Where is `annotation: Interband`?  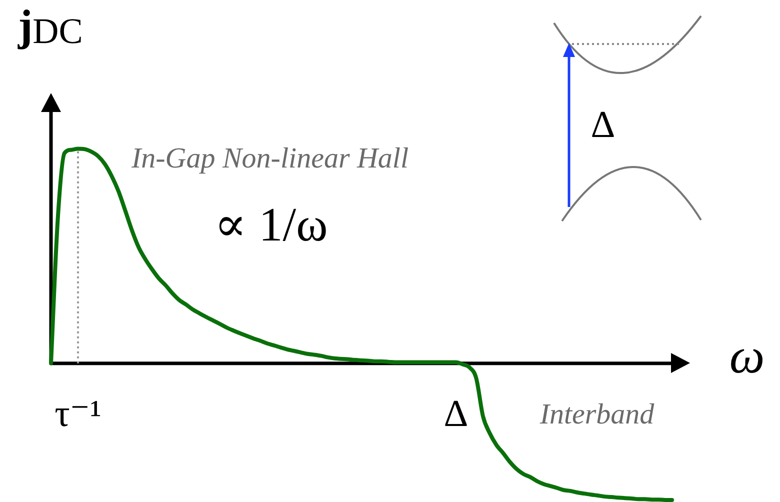
annotation: Interband is located at coordinates (596, 414).